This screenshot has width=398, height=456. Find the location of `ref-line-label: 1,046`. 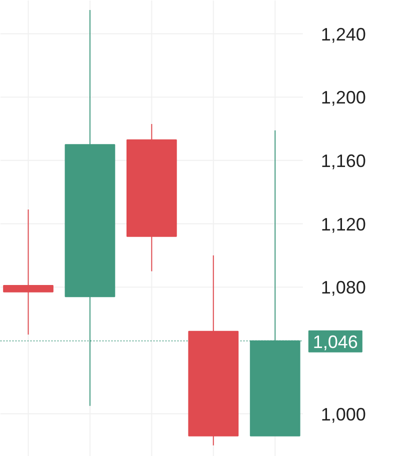

ref-line-label: 1,046 is located at coordinates (335, 342).